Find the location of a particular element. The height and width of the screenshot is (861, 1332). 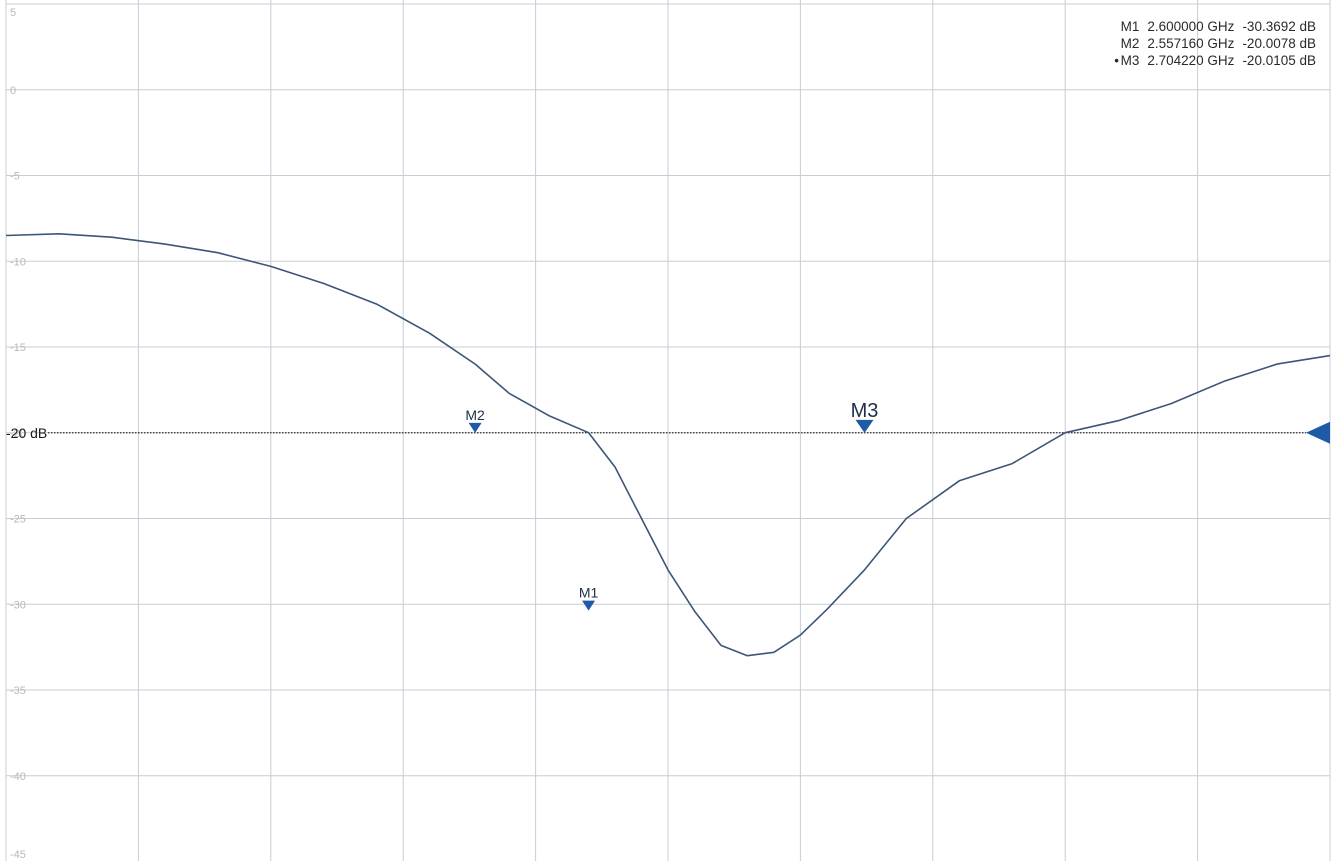

marker-value: -30.3692 dB is located at coordinates (1279, 26).